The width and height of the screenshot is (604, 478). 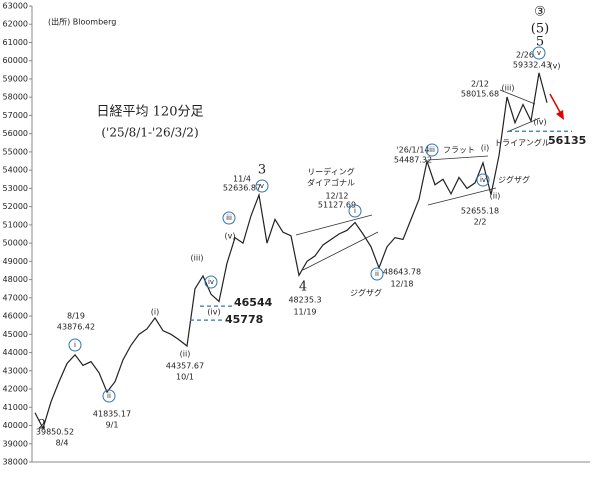 What do you see at coordinates (525, 55) in the screenshot?
I see `annotation: 2/26` at bounding box center [525, 55].